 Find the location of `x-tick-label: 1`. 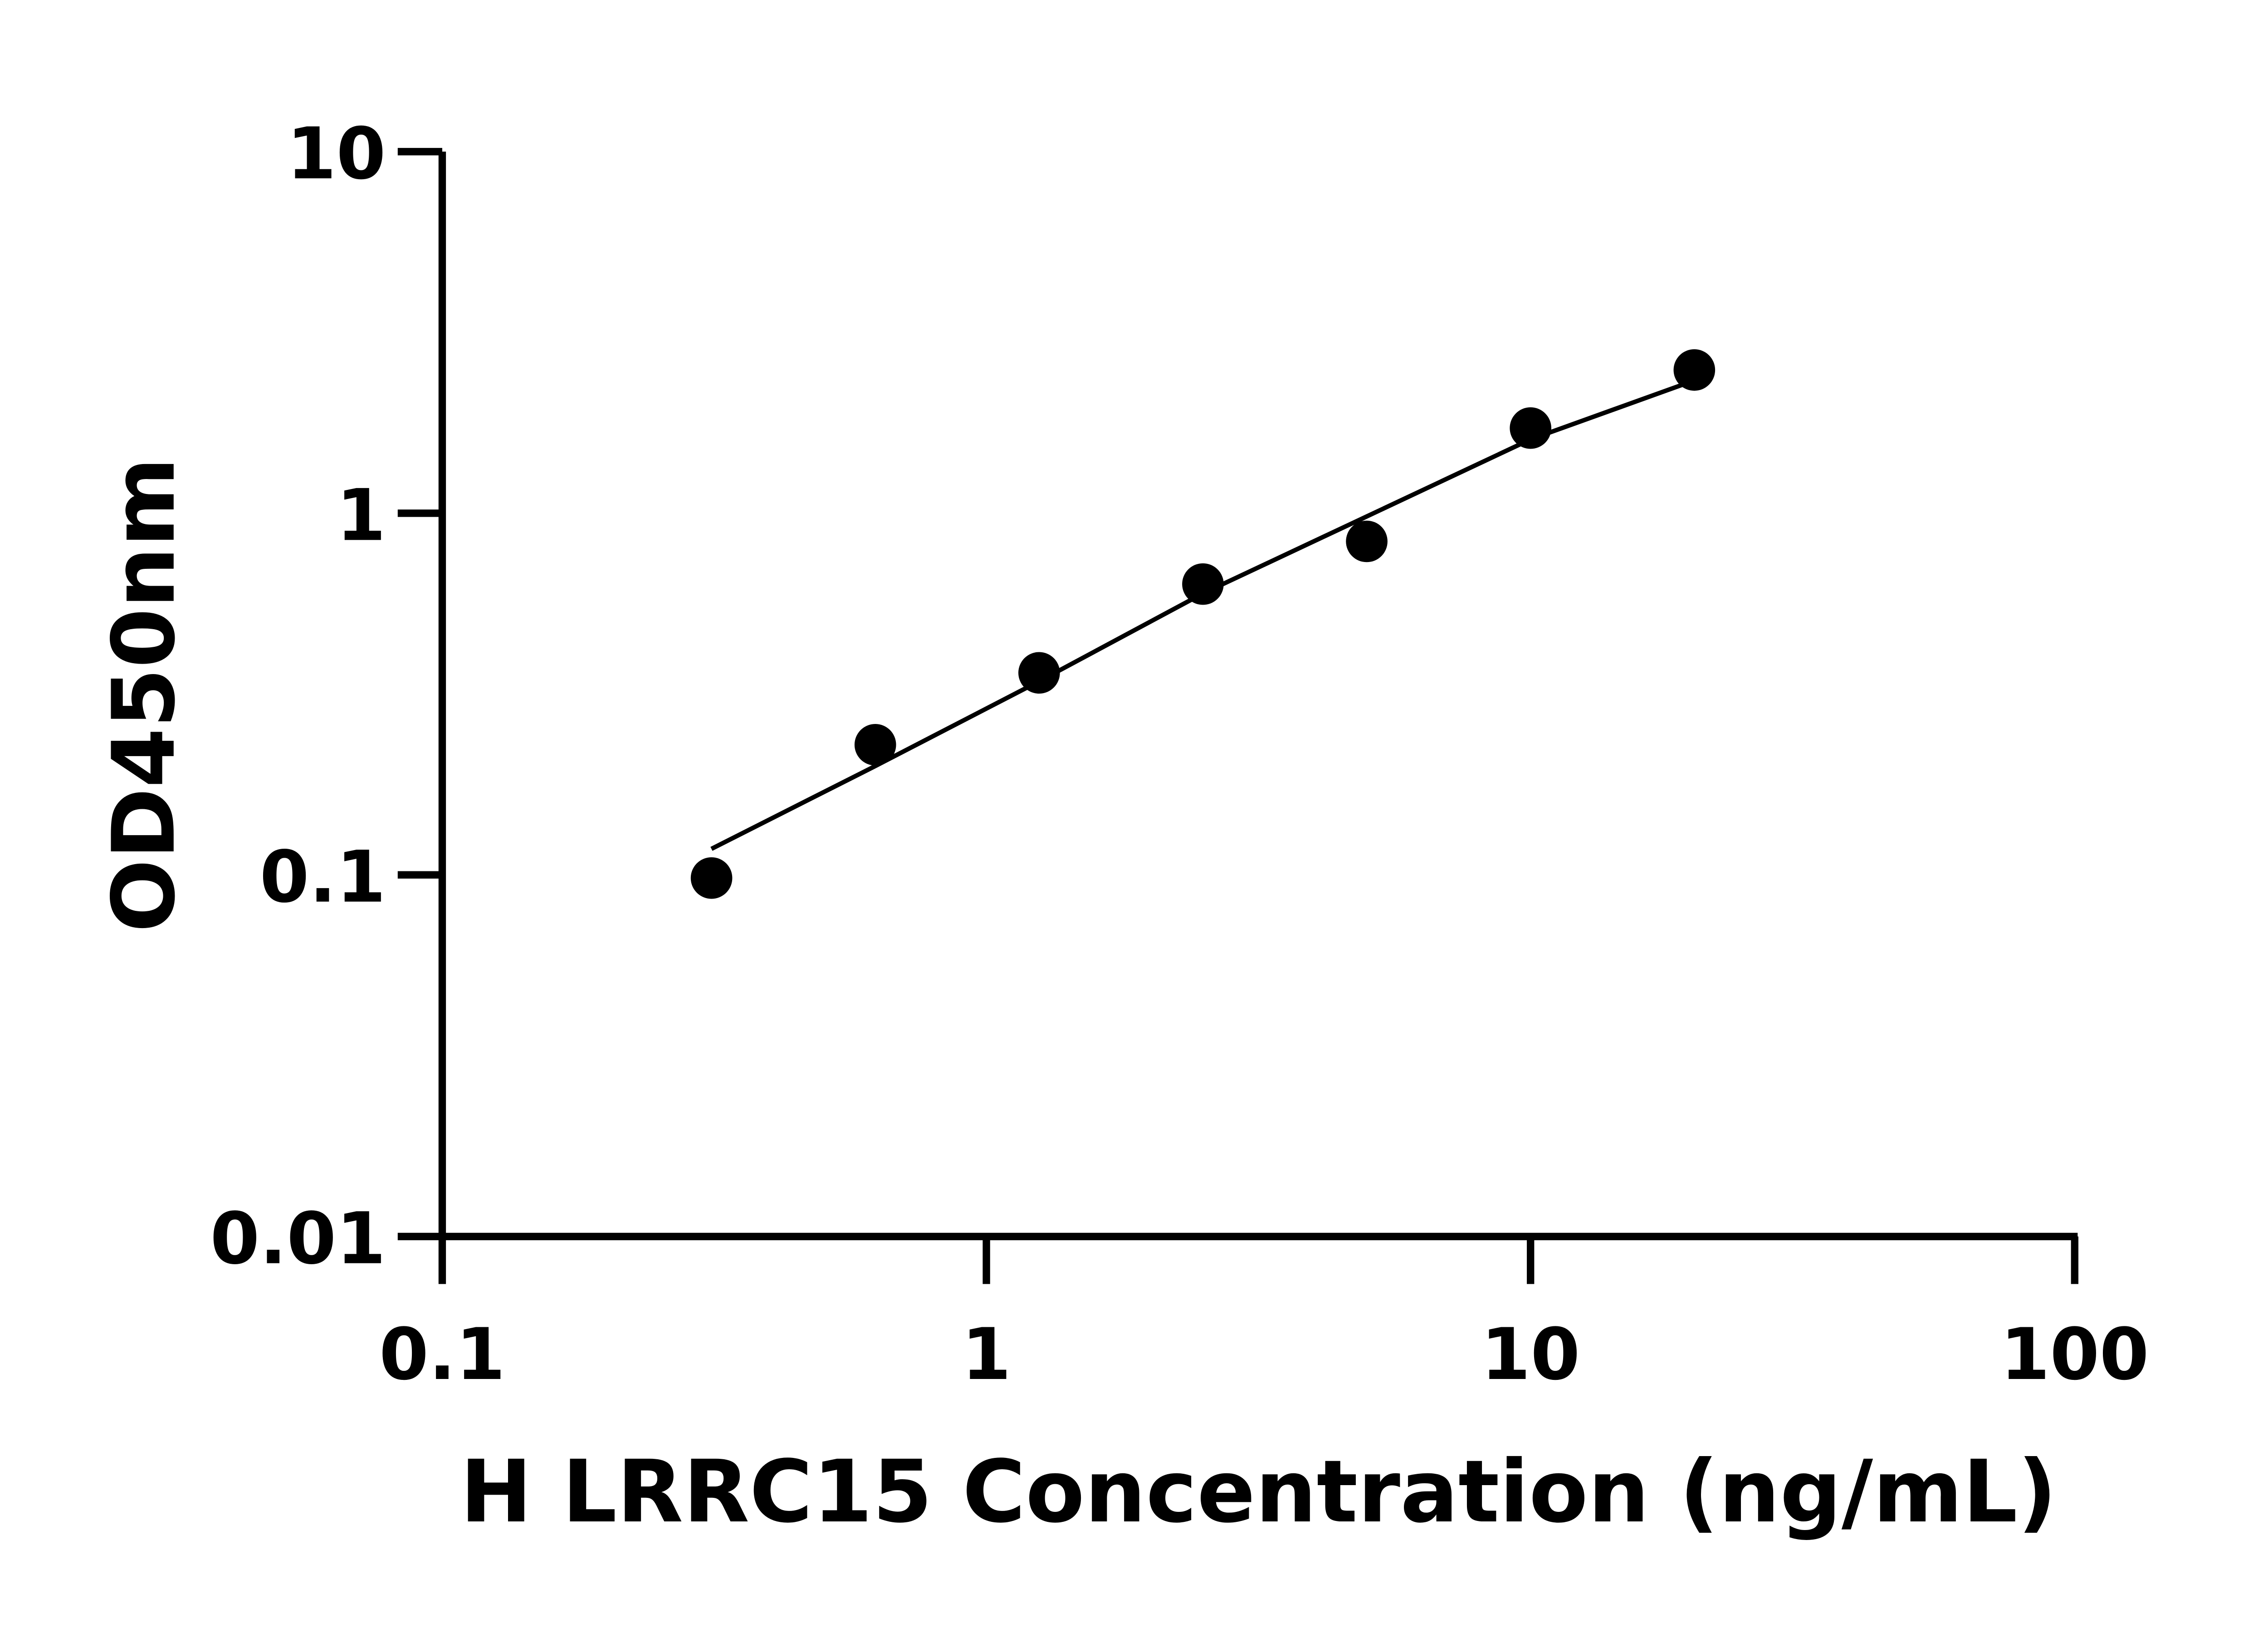

x-tick-label: 1 is located at coordinates (986, 1354).